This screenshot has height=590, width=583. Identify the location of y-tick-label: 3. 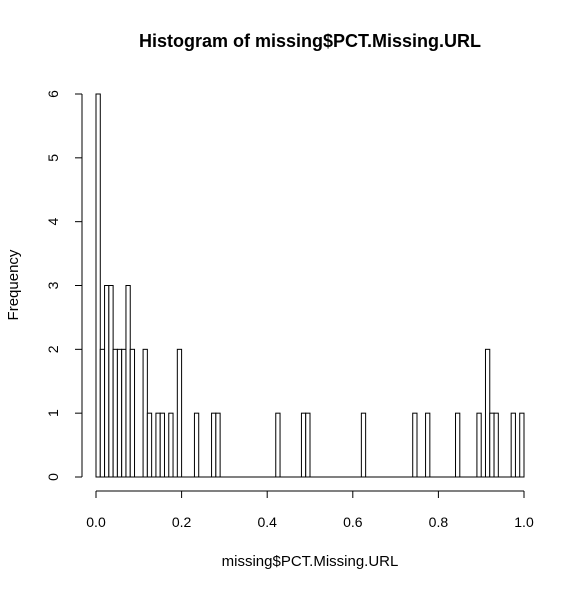
(53, 285).